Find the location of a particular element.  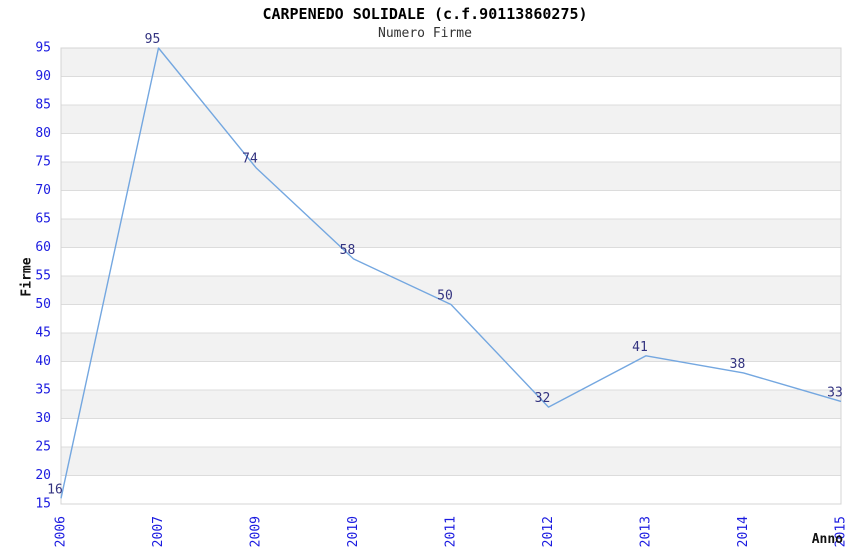

x-axis-label: Anno is located at coordinates (827, 539).